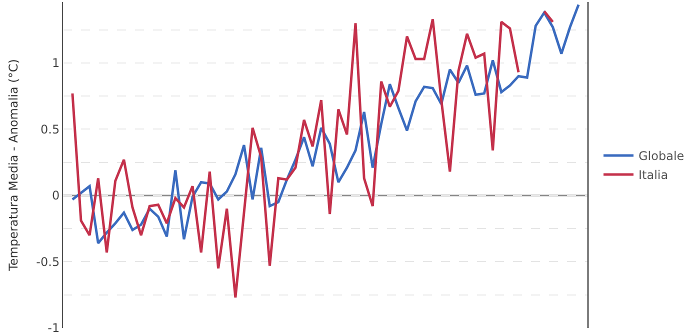 This screenshot has width=691, height=336. What do you see at coordinates (56, 195) in the screenshot?
I see `y-tick-label: 0` at bounding box center [56, 195].